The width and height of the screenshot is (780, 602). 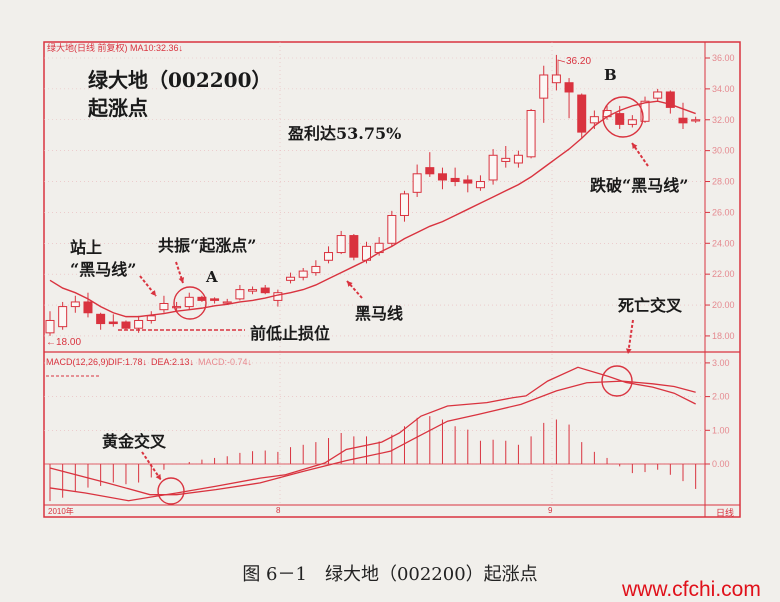 I want to click on circle-death-cross, so click(x=617, y=381).